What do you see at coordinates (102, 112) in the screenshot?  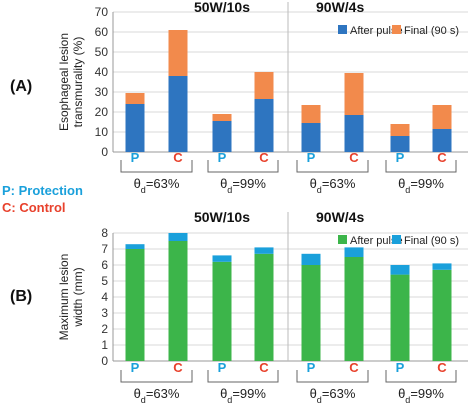 I see `y-tick-label: 20` at bounding box center [102, 112].